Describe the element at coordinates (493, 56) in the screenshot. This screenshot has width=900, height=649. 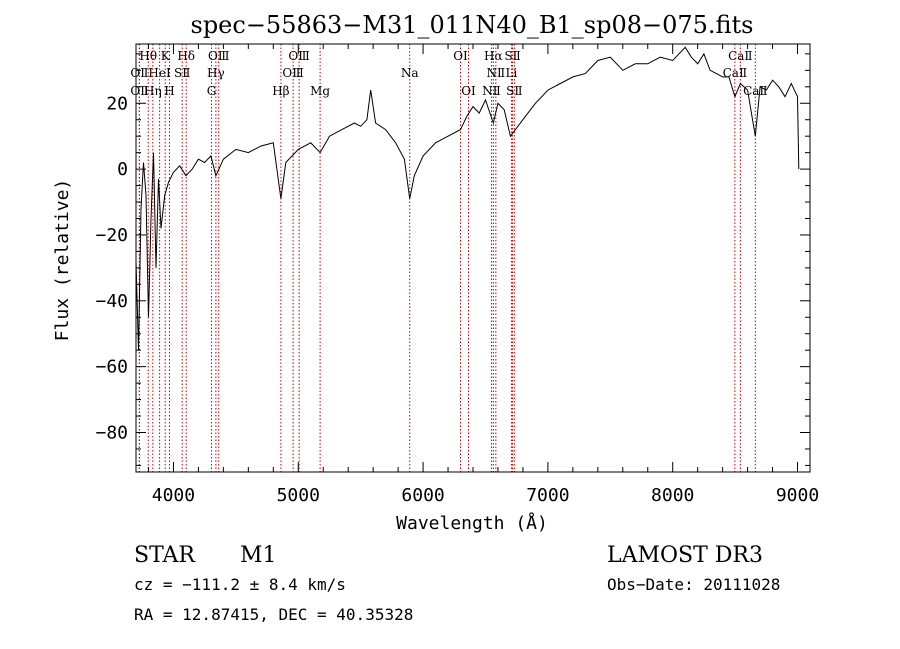
I see `line-marker-label-19: Hα` at that location.